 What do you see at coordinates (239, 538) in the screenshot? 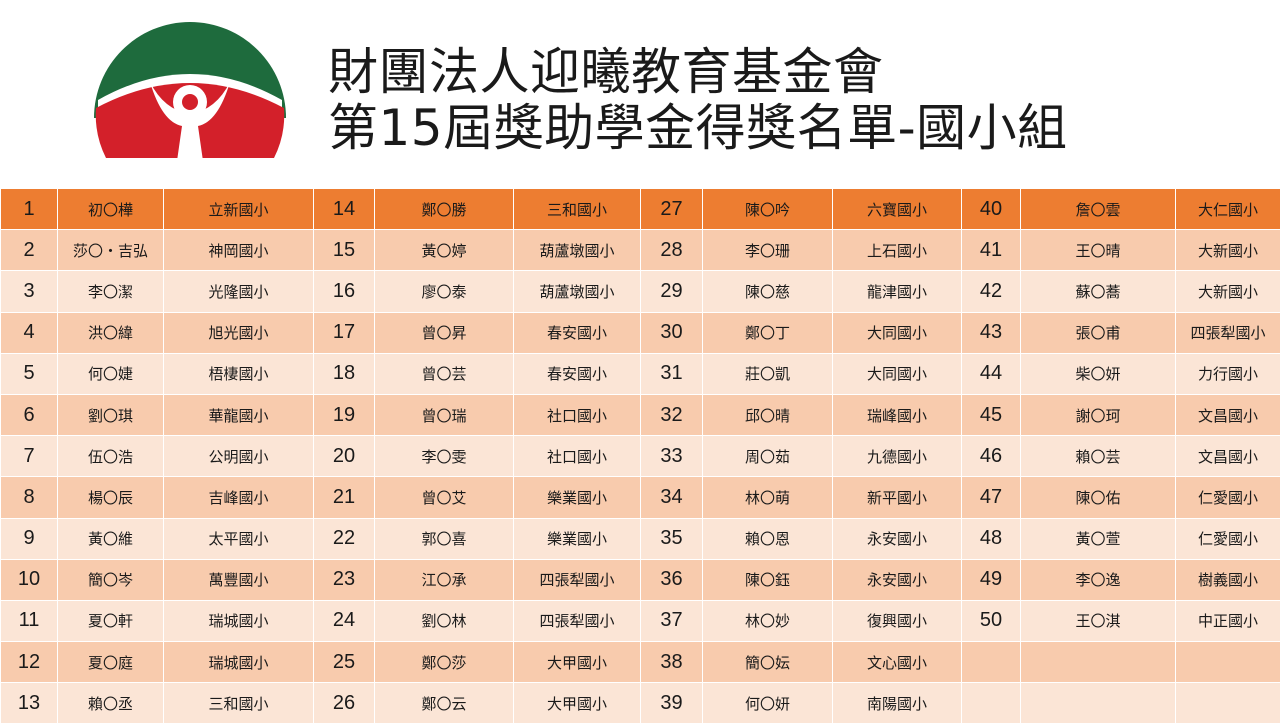
I see `school-name-cell: 太平國小` at bounding box center [239, 538].